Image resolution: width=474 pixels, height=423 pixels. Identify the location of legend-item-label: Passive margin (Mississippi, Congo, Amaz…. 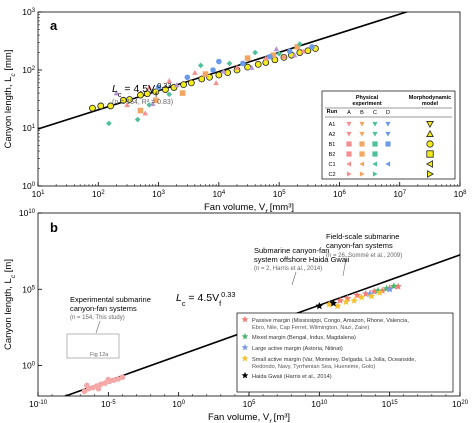
(330, 321).